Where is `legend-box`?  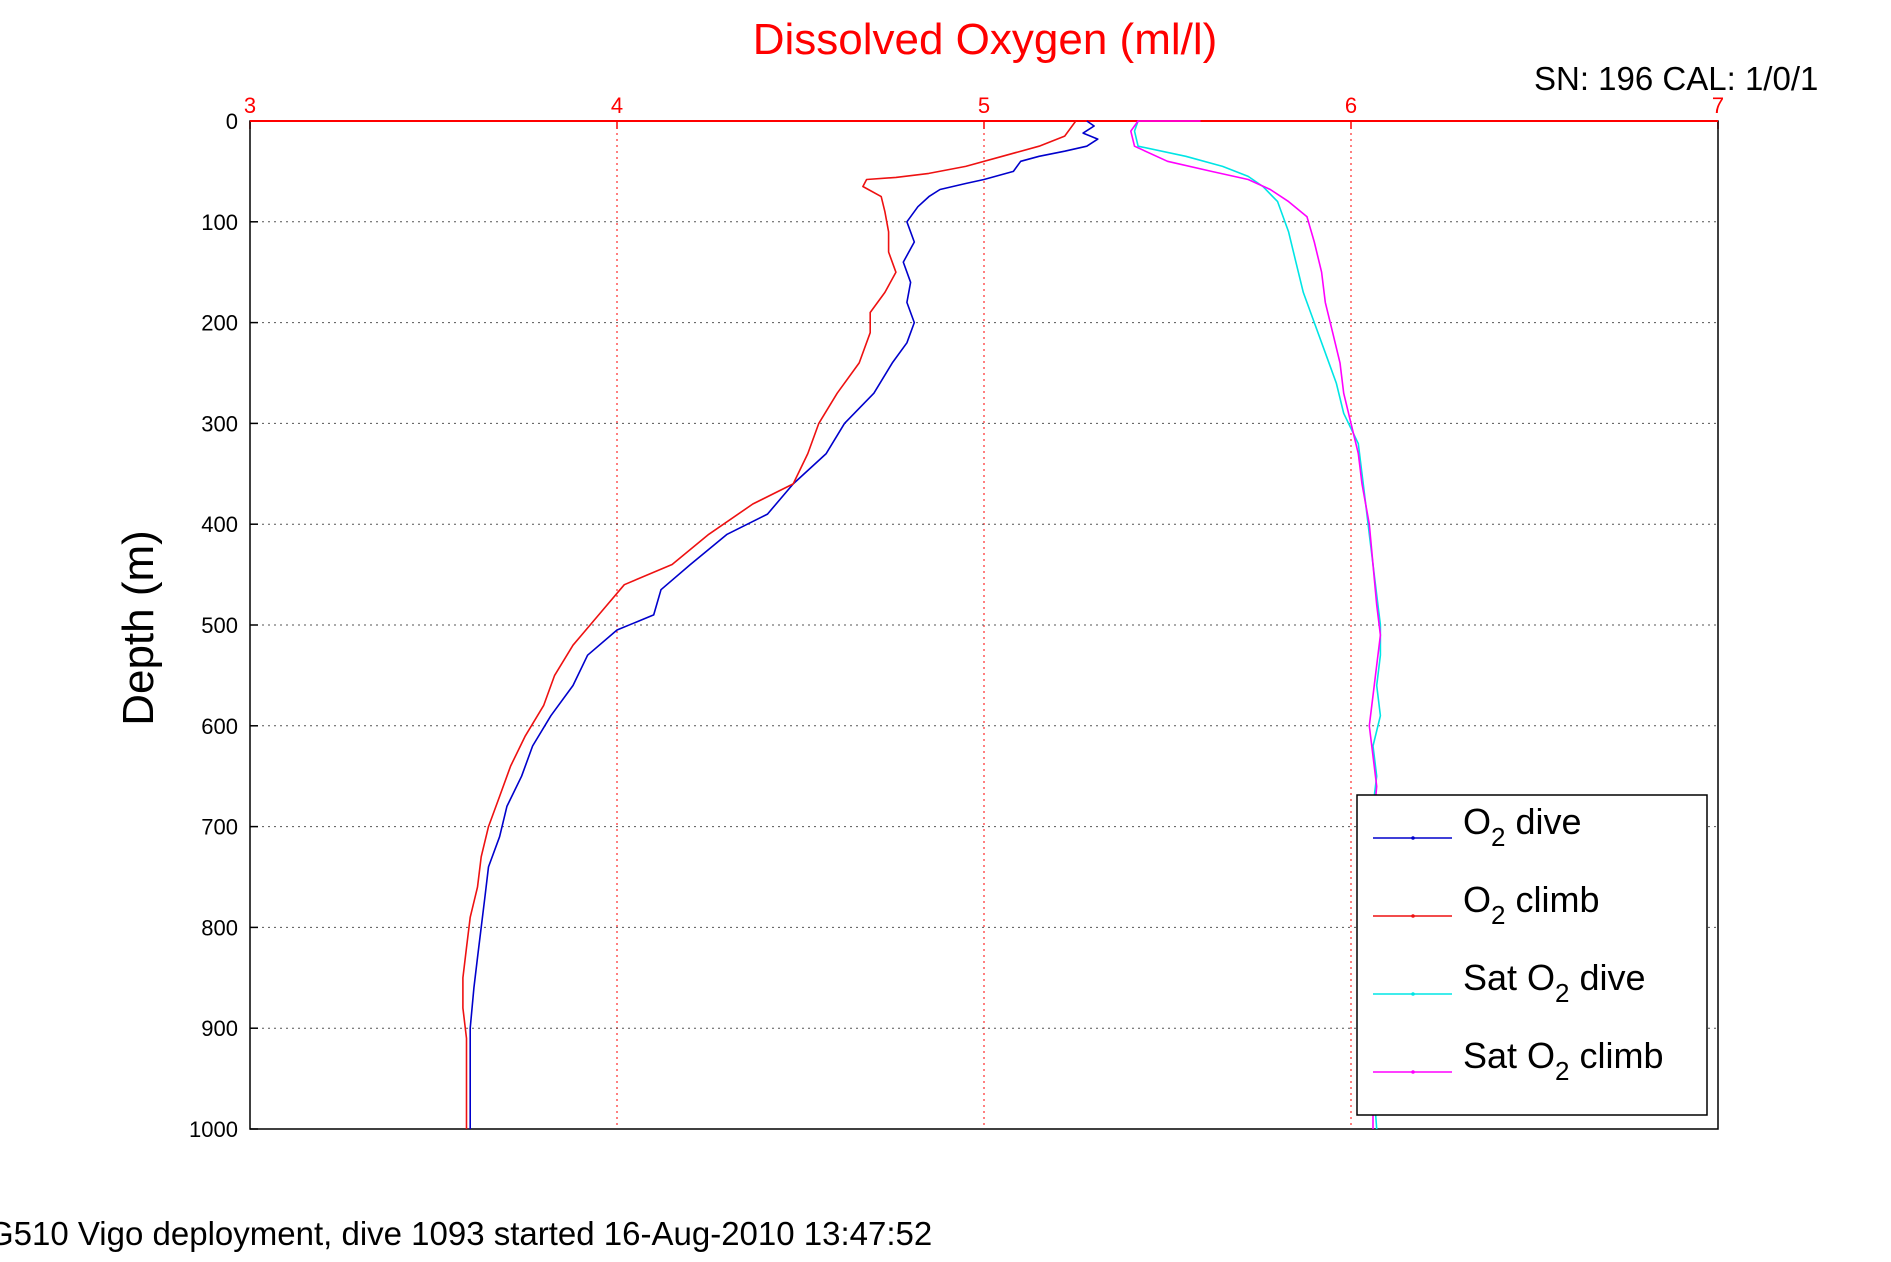 legend-box is located at coordinates (1532, 955).